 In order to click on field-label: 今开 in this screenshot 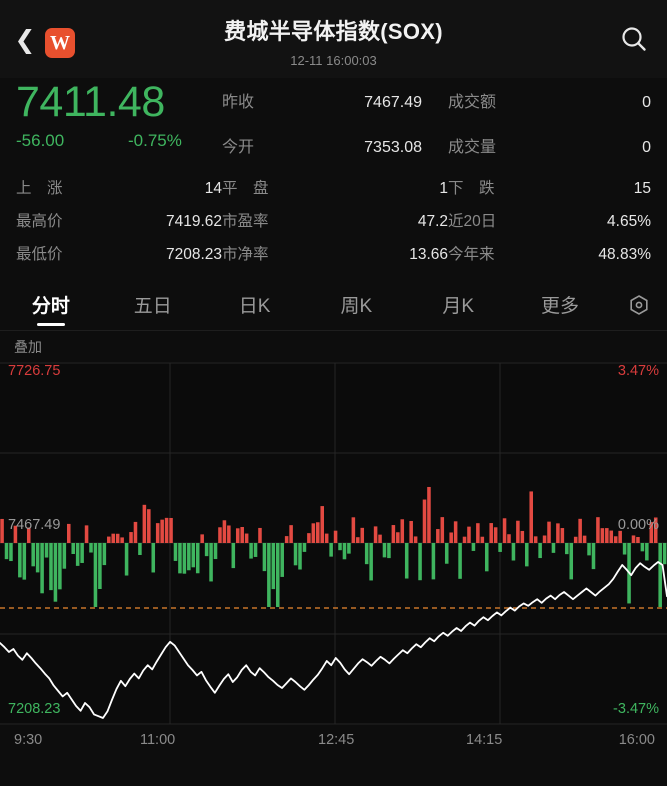, I will do `click(238, 147)`.